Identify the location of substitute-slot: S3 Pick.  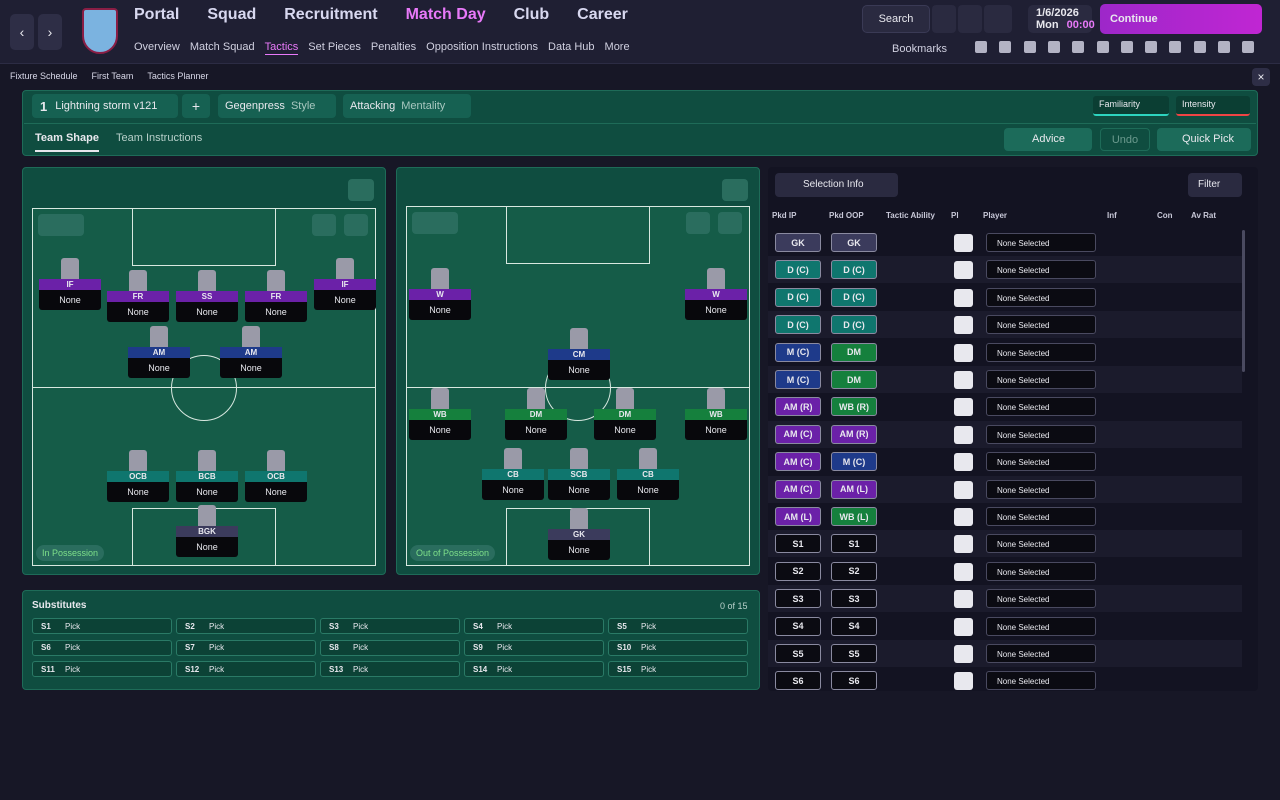
(390, 626).